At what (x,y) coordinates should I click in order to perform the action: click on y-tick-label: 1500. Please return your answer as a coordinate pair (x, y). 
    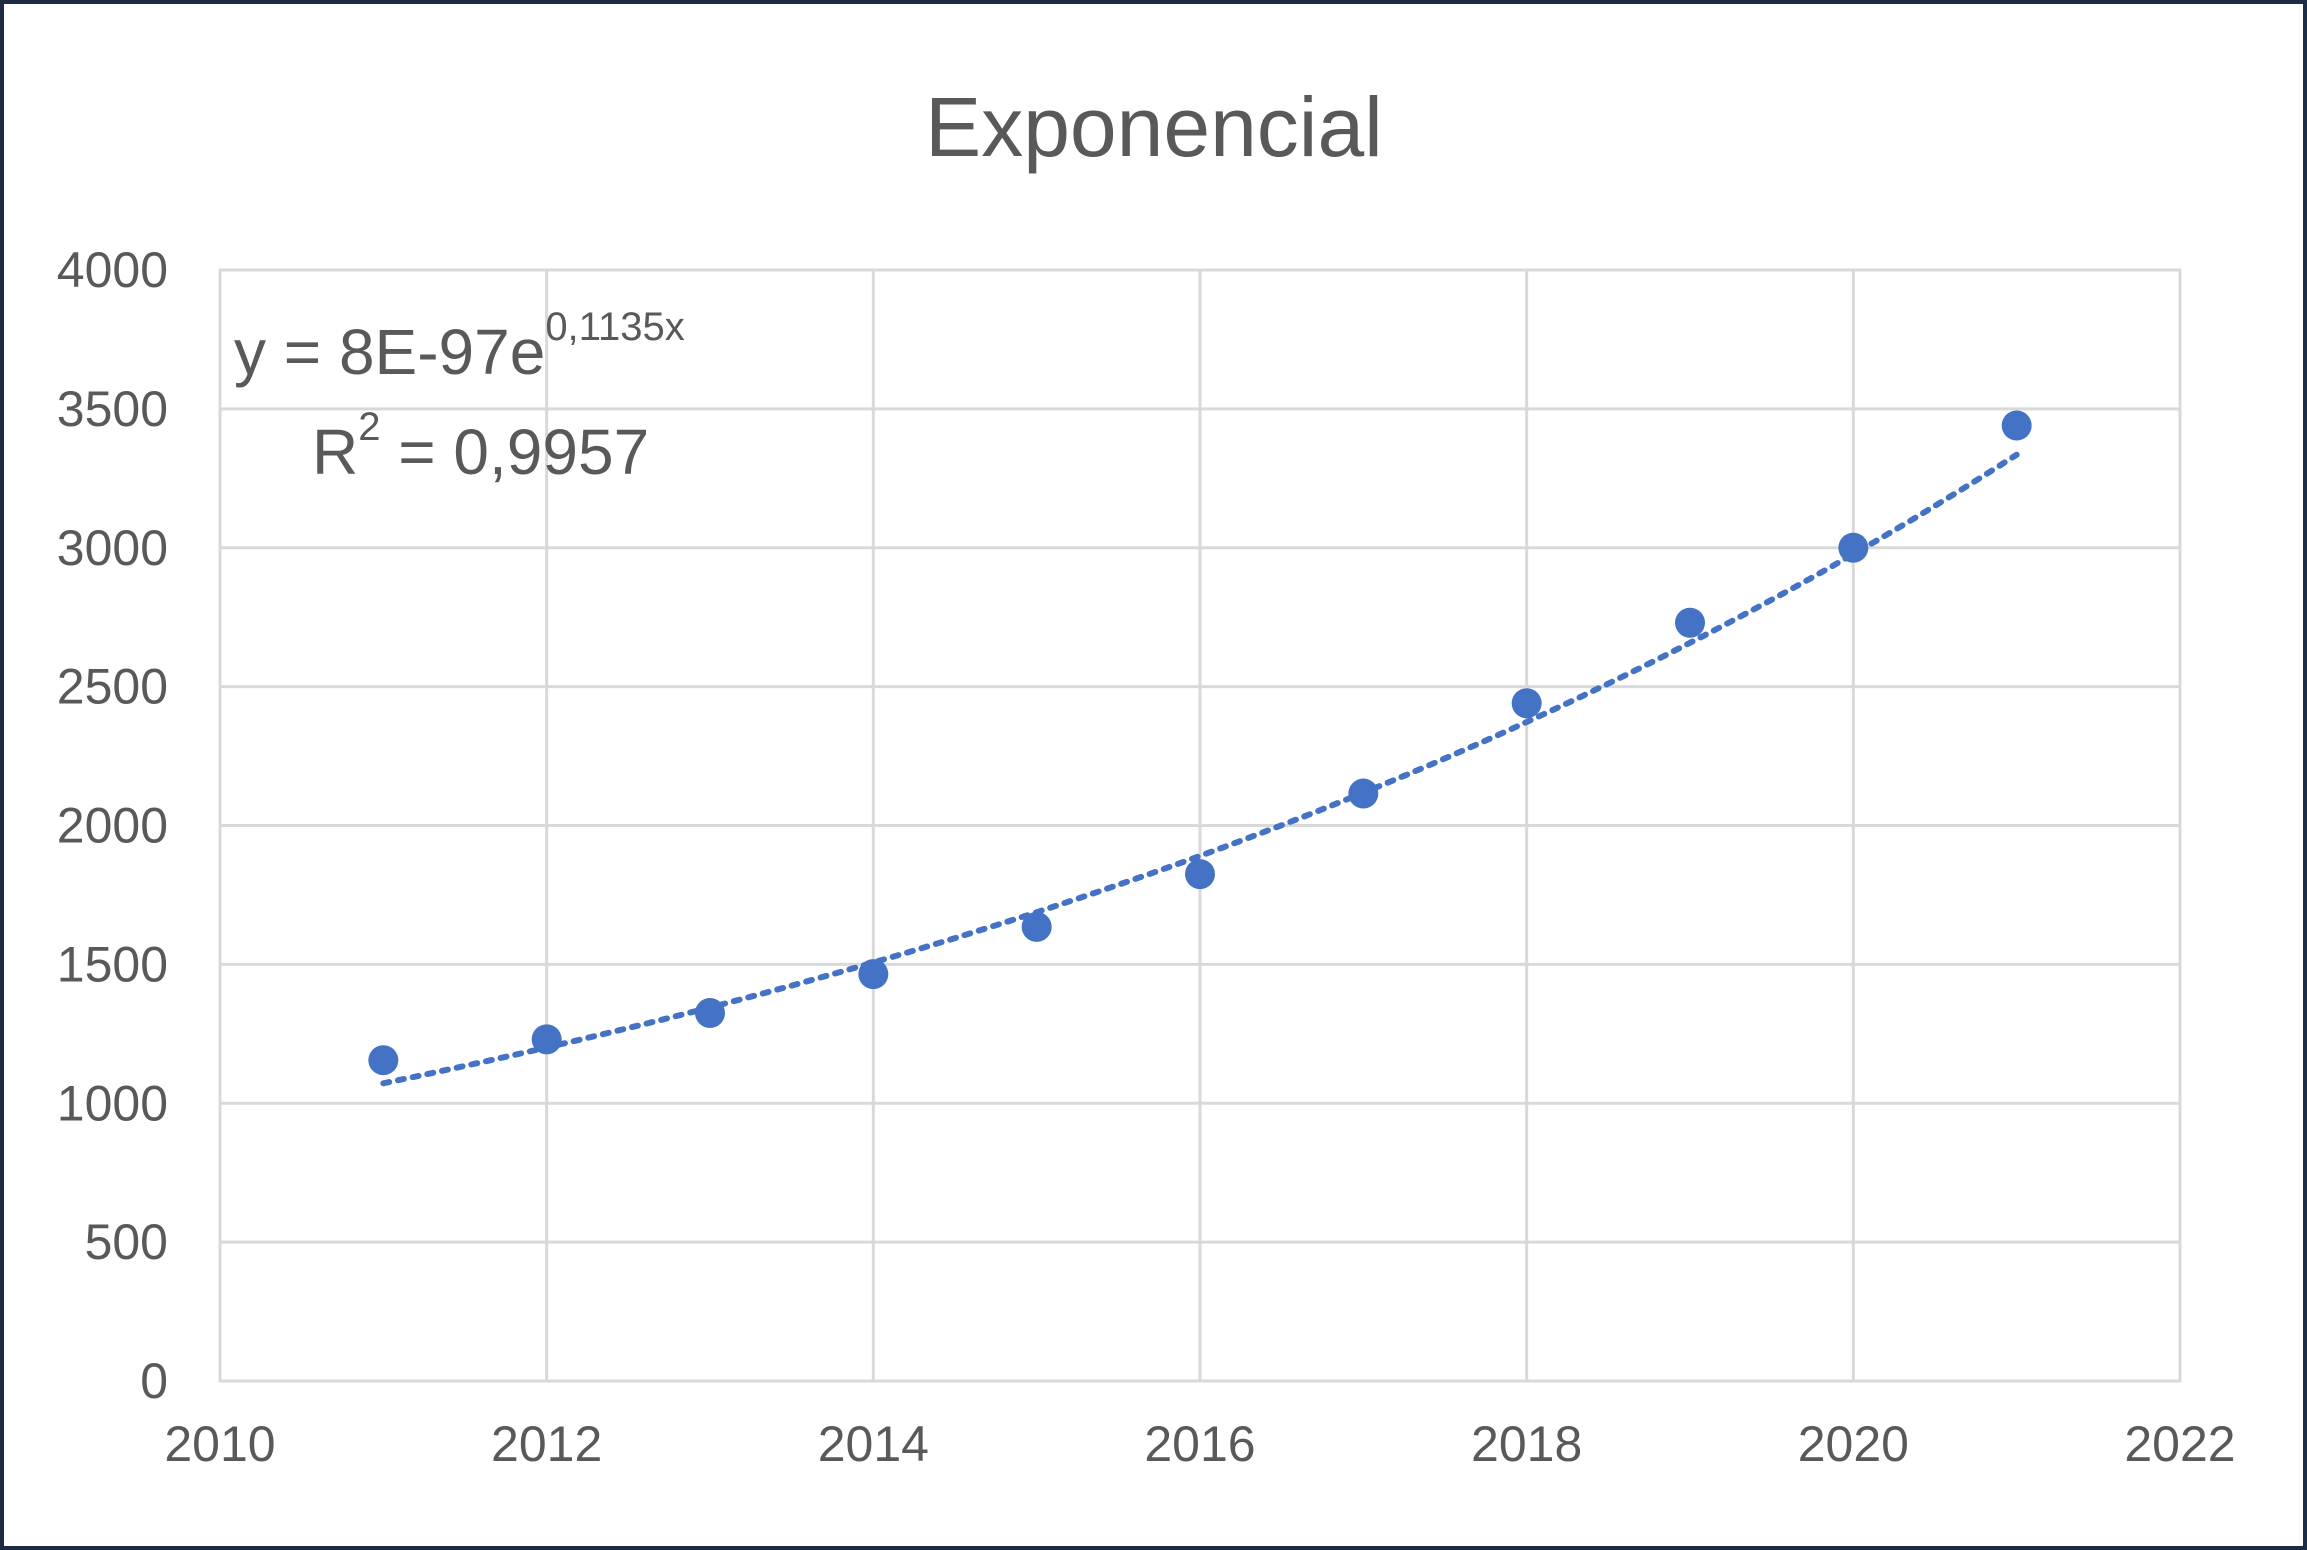
    Looking at the image, I should click on (112, 964).